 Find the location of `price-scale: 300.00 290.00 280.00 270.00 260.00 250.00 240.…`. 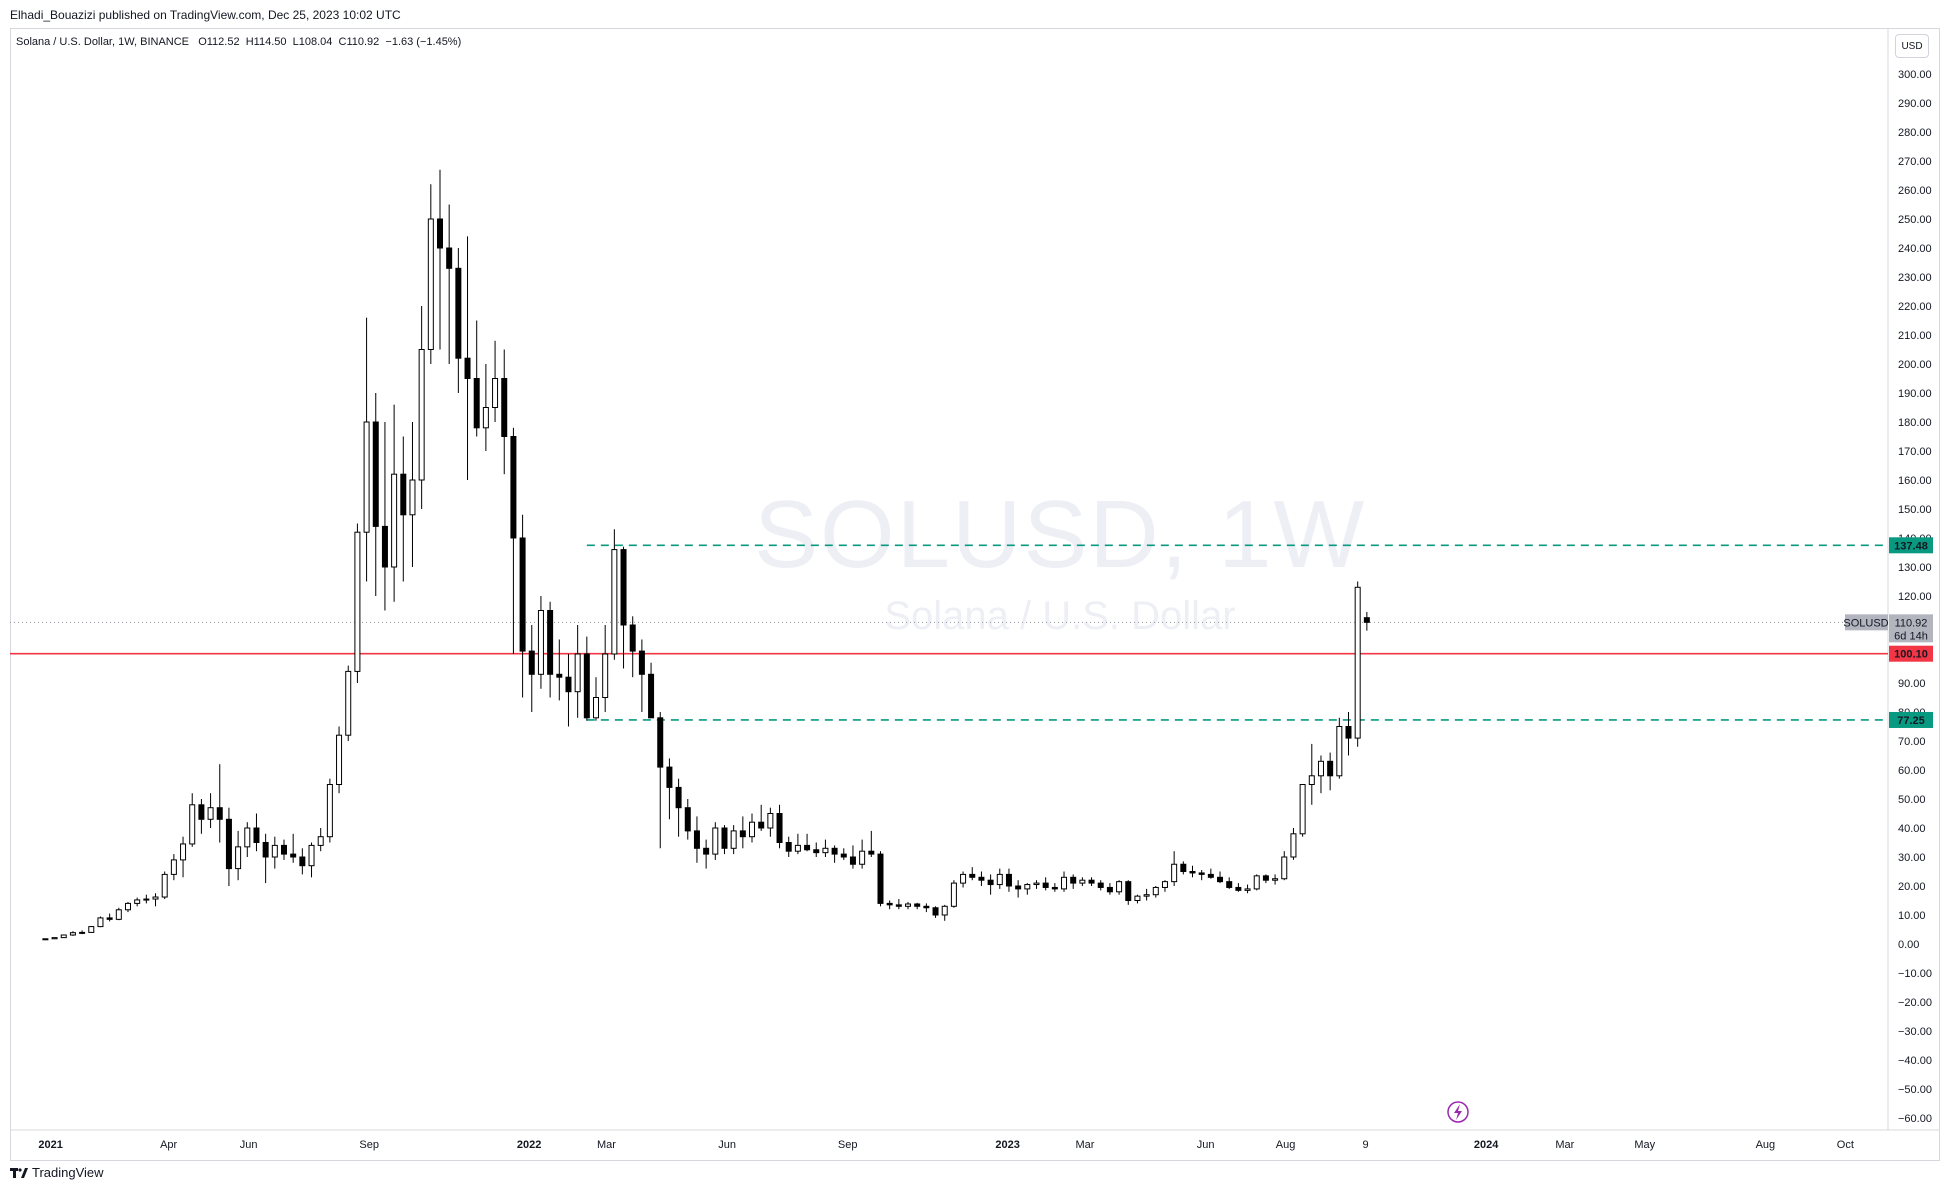

price-scale: 300.00 290.00 280.00 270.00 260.00 250.00 240.… is located at coordinates (1915, 597).